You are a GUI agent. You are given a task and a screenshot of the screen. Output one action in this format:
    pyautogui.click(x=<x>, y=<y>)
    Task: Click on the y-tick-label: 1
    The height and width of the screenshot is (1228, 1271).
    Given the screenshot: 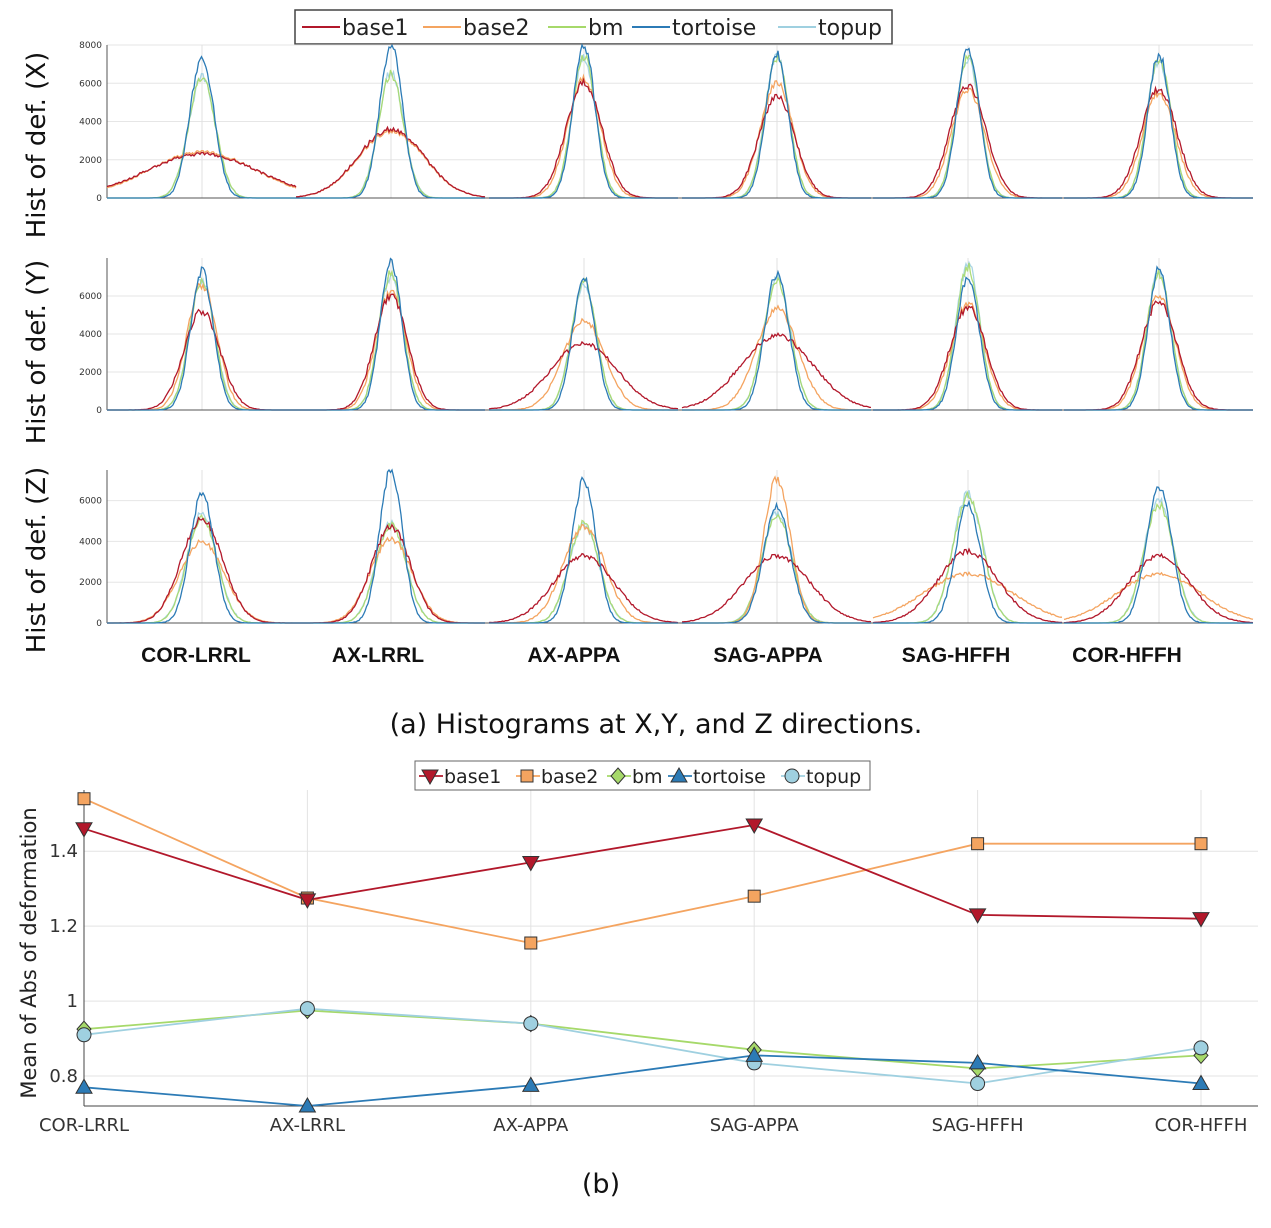 What is the action you would take?
    pyautogui.click(x=72, y=1001)
    